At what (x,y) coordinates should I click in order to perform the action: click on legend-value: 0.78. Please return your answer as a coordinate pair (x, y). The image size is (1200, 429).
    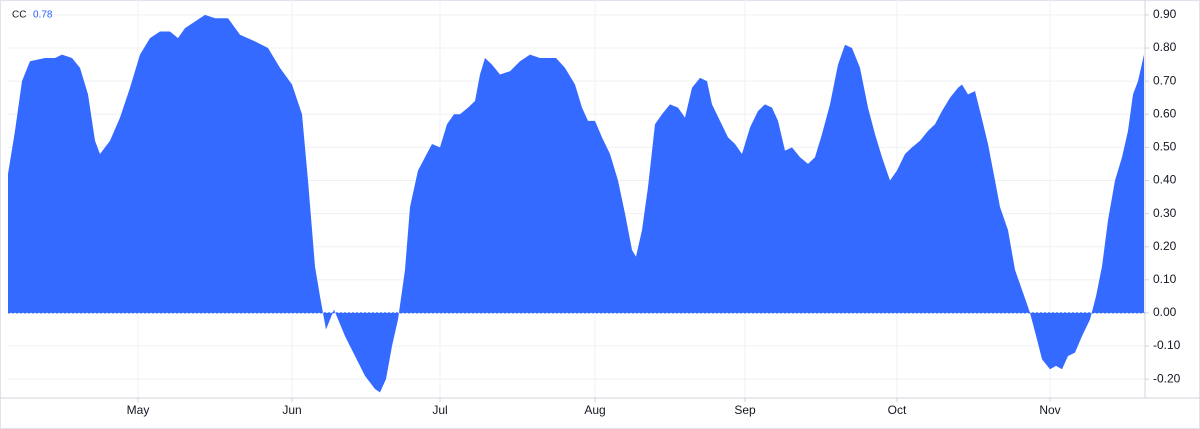
    Looking at the image, I should click on (43, 15).